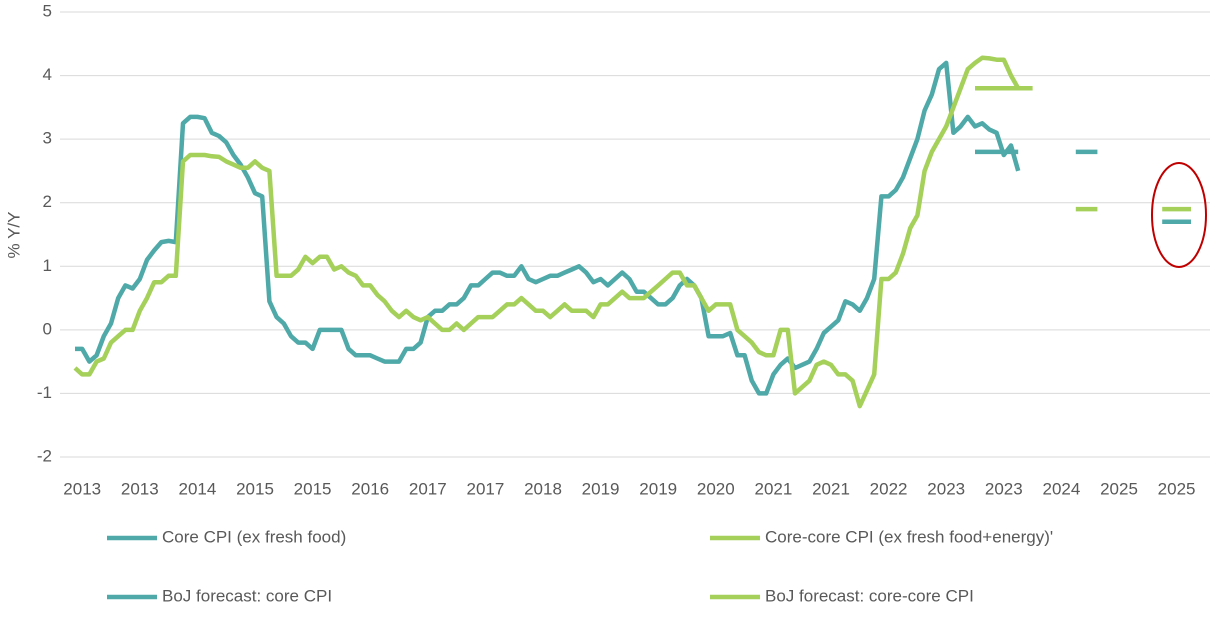  I want to click on x-tick-label: 2020, so click(716, 488).